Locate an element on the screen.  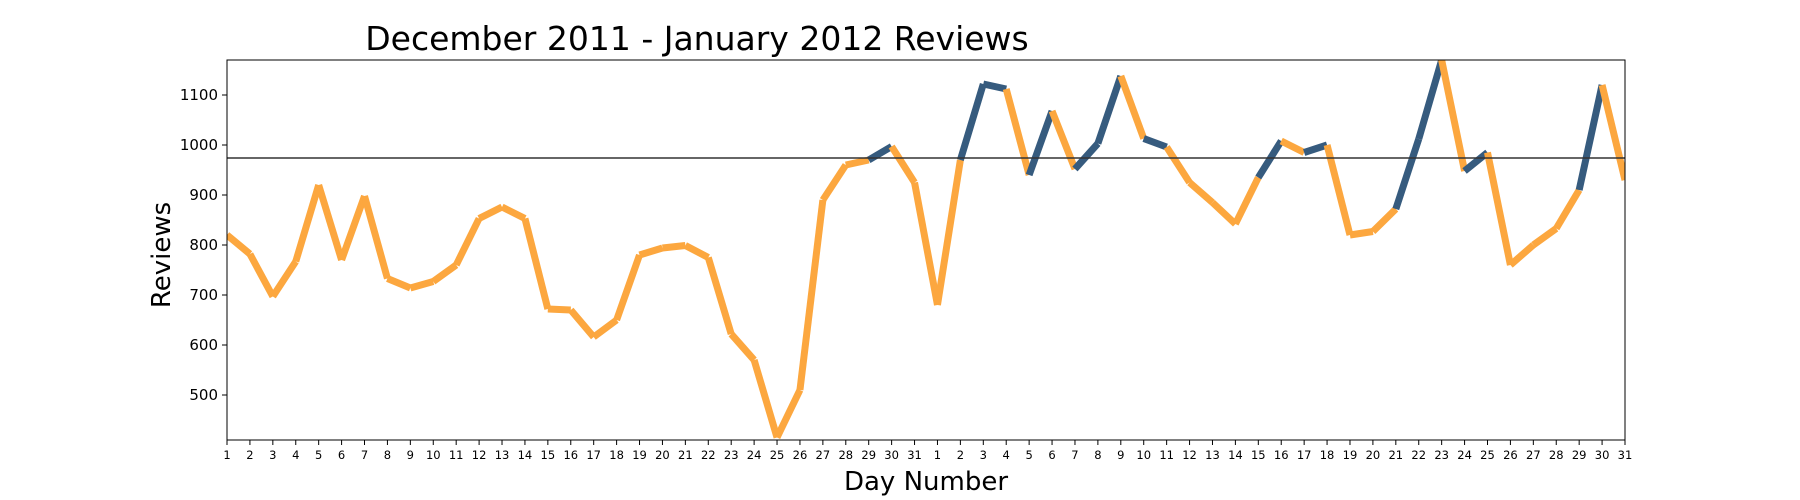
y-tick-label: 700 is located at coordinates (203, 295).